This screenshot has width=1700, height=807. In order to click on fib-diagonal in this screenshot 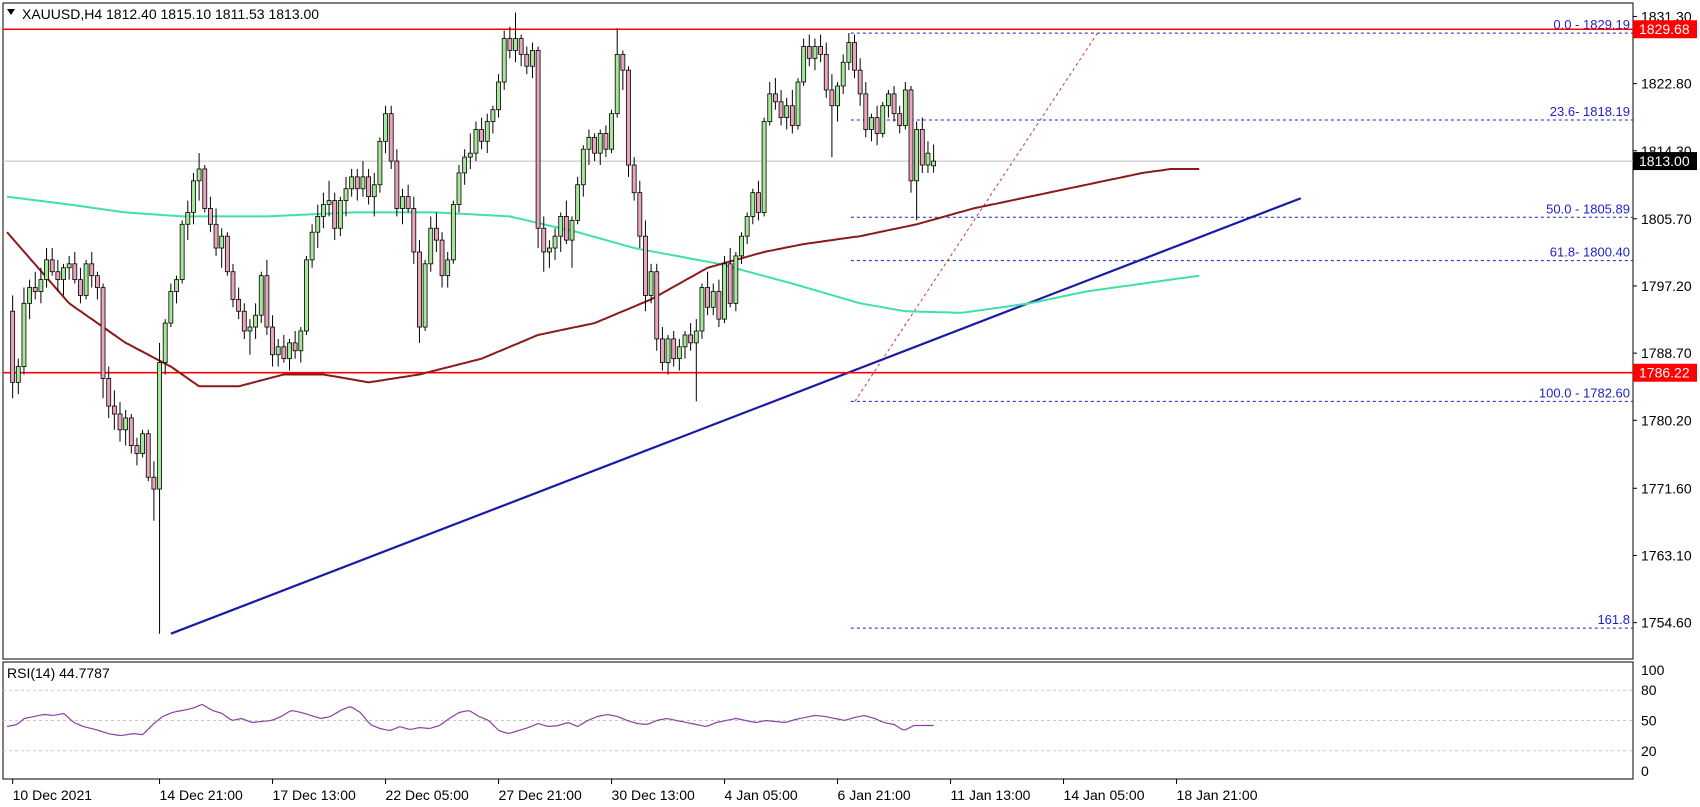, I will do `click(976, 217)`.